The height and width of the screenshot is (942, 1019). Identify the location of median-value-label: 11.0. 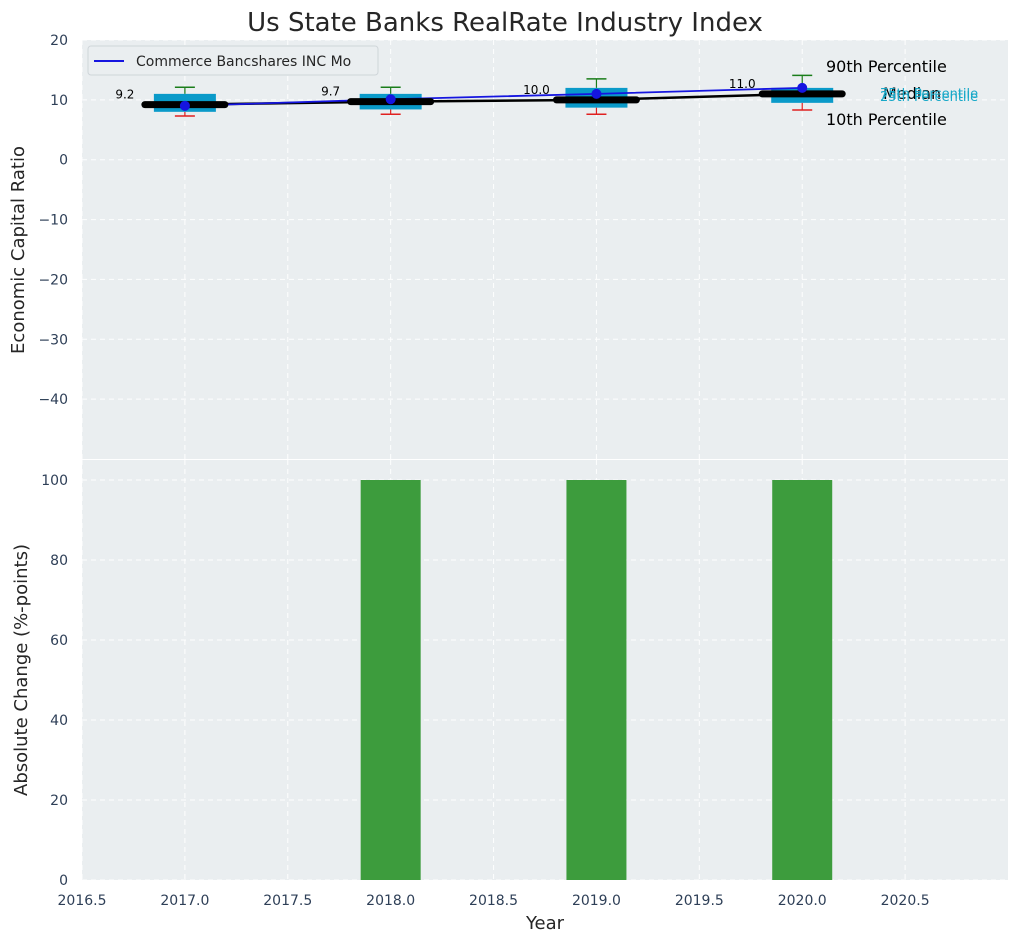
(742, 84).